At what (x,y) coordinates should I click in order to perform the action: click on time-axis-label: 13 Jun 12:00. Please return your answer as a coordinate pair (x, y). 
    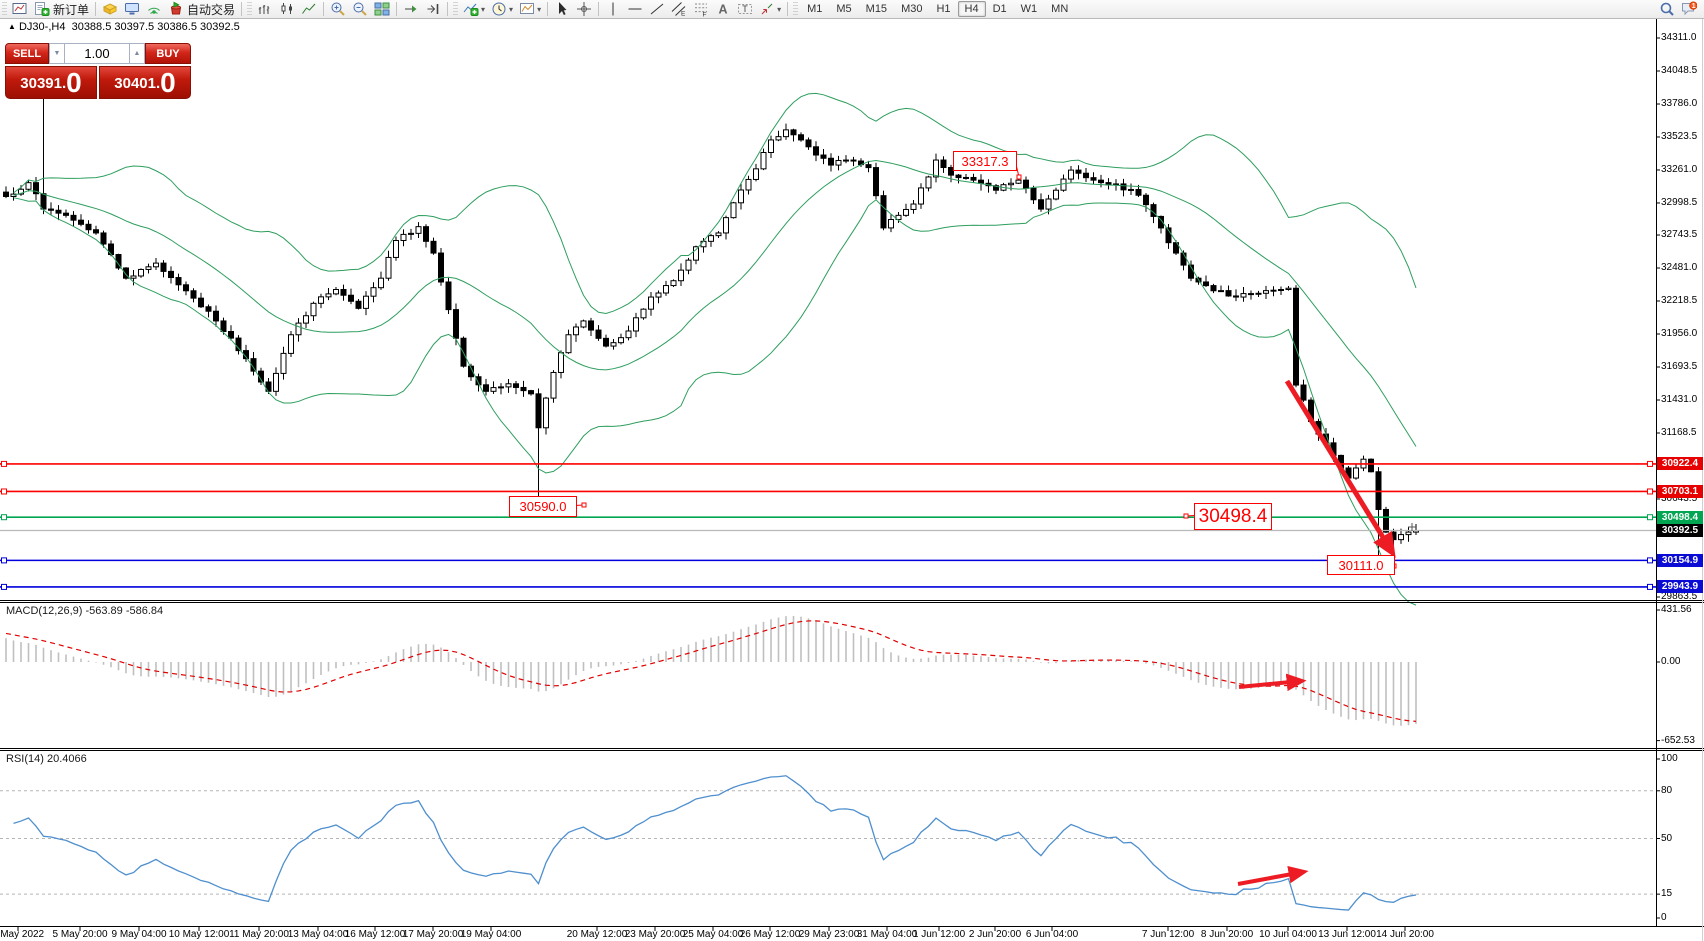
    Looking at the image, I should click on (1347, 934).